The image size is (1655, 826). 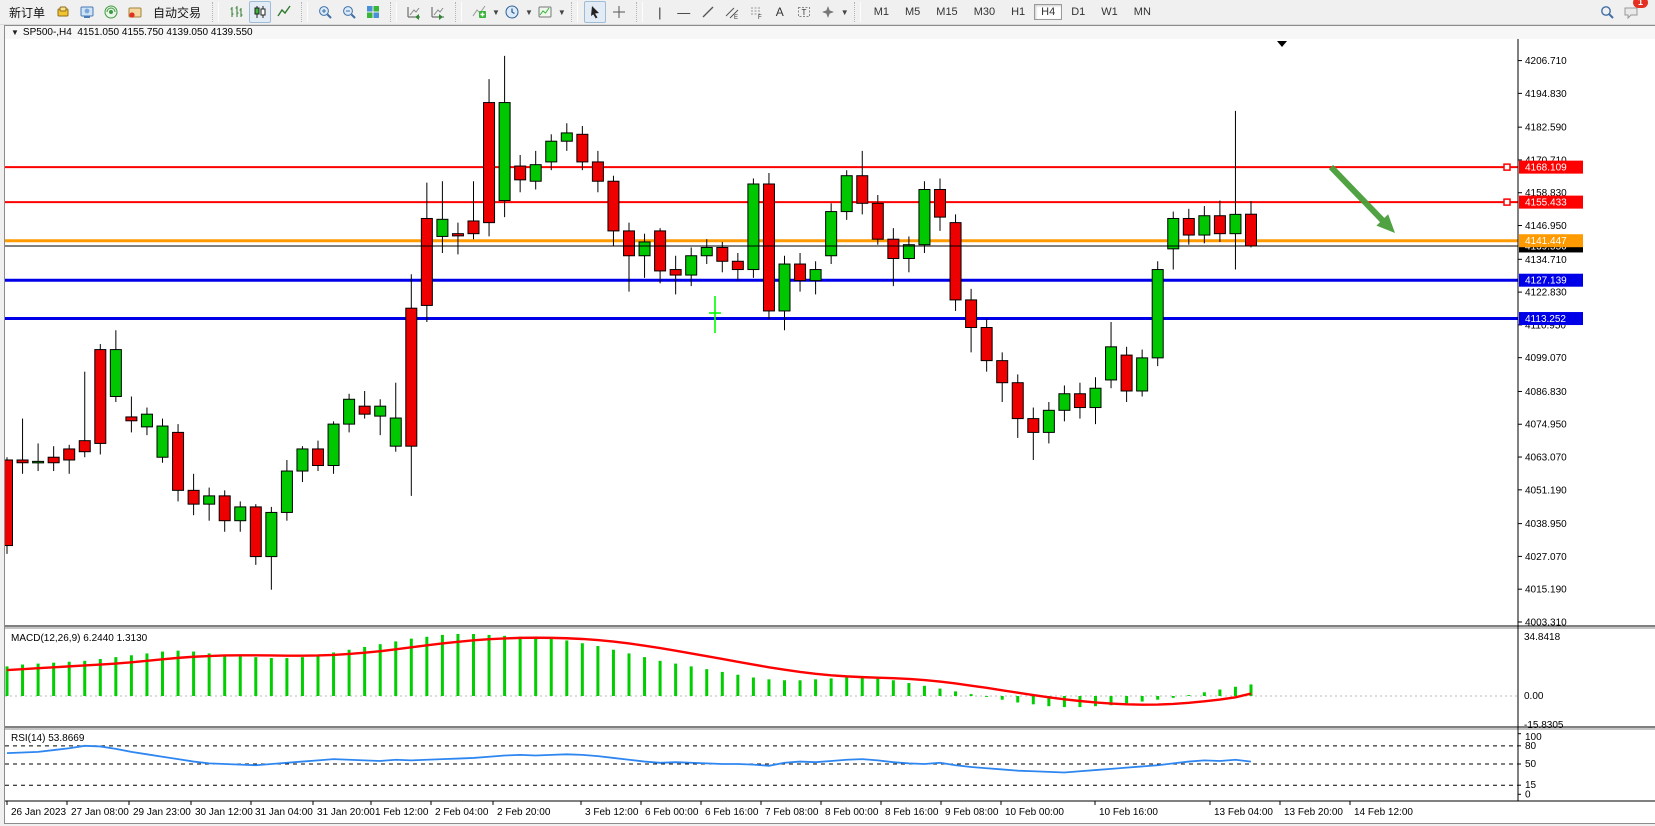 What do you see at coordinates (619, 12) in the screenshot?
I see `crosshair-tool-icon` at bounding box center [619, 12].